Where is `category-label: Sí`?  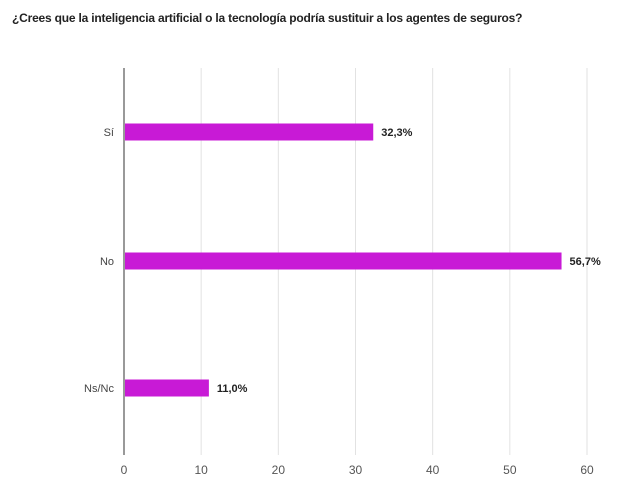
category-label: Sí is located at coordinates (109, 133).